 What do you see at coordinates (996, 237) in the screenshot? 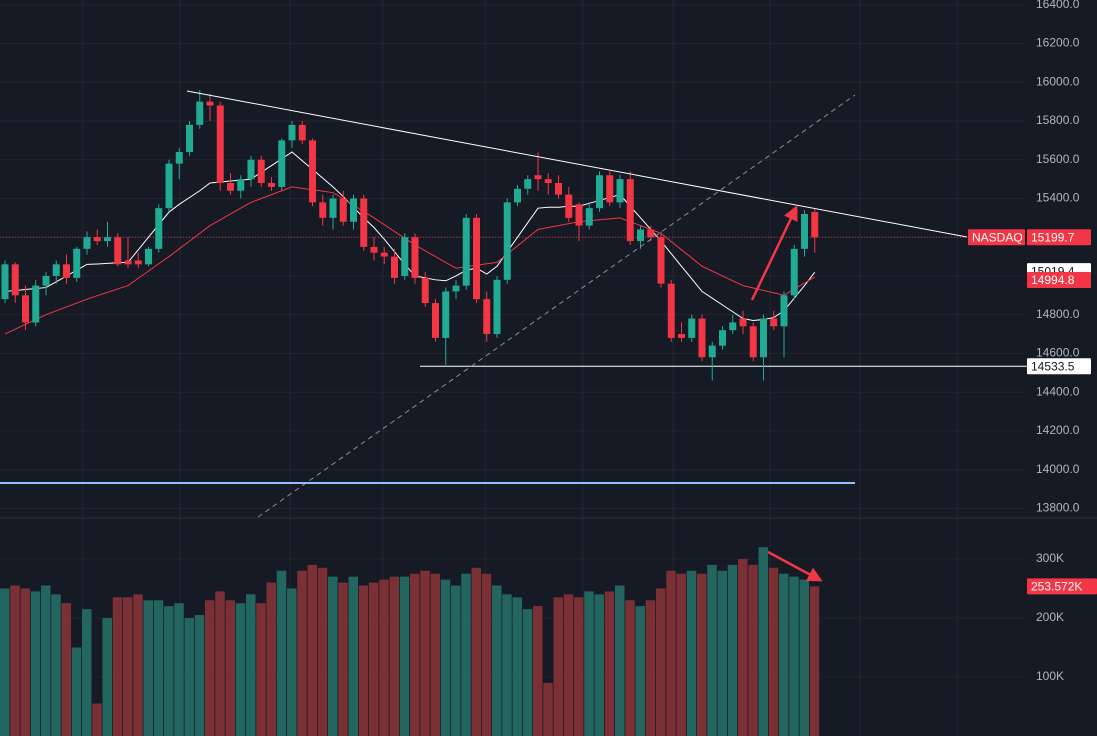
I see `symbol-tag-bg` at bounding box center [996, 237].